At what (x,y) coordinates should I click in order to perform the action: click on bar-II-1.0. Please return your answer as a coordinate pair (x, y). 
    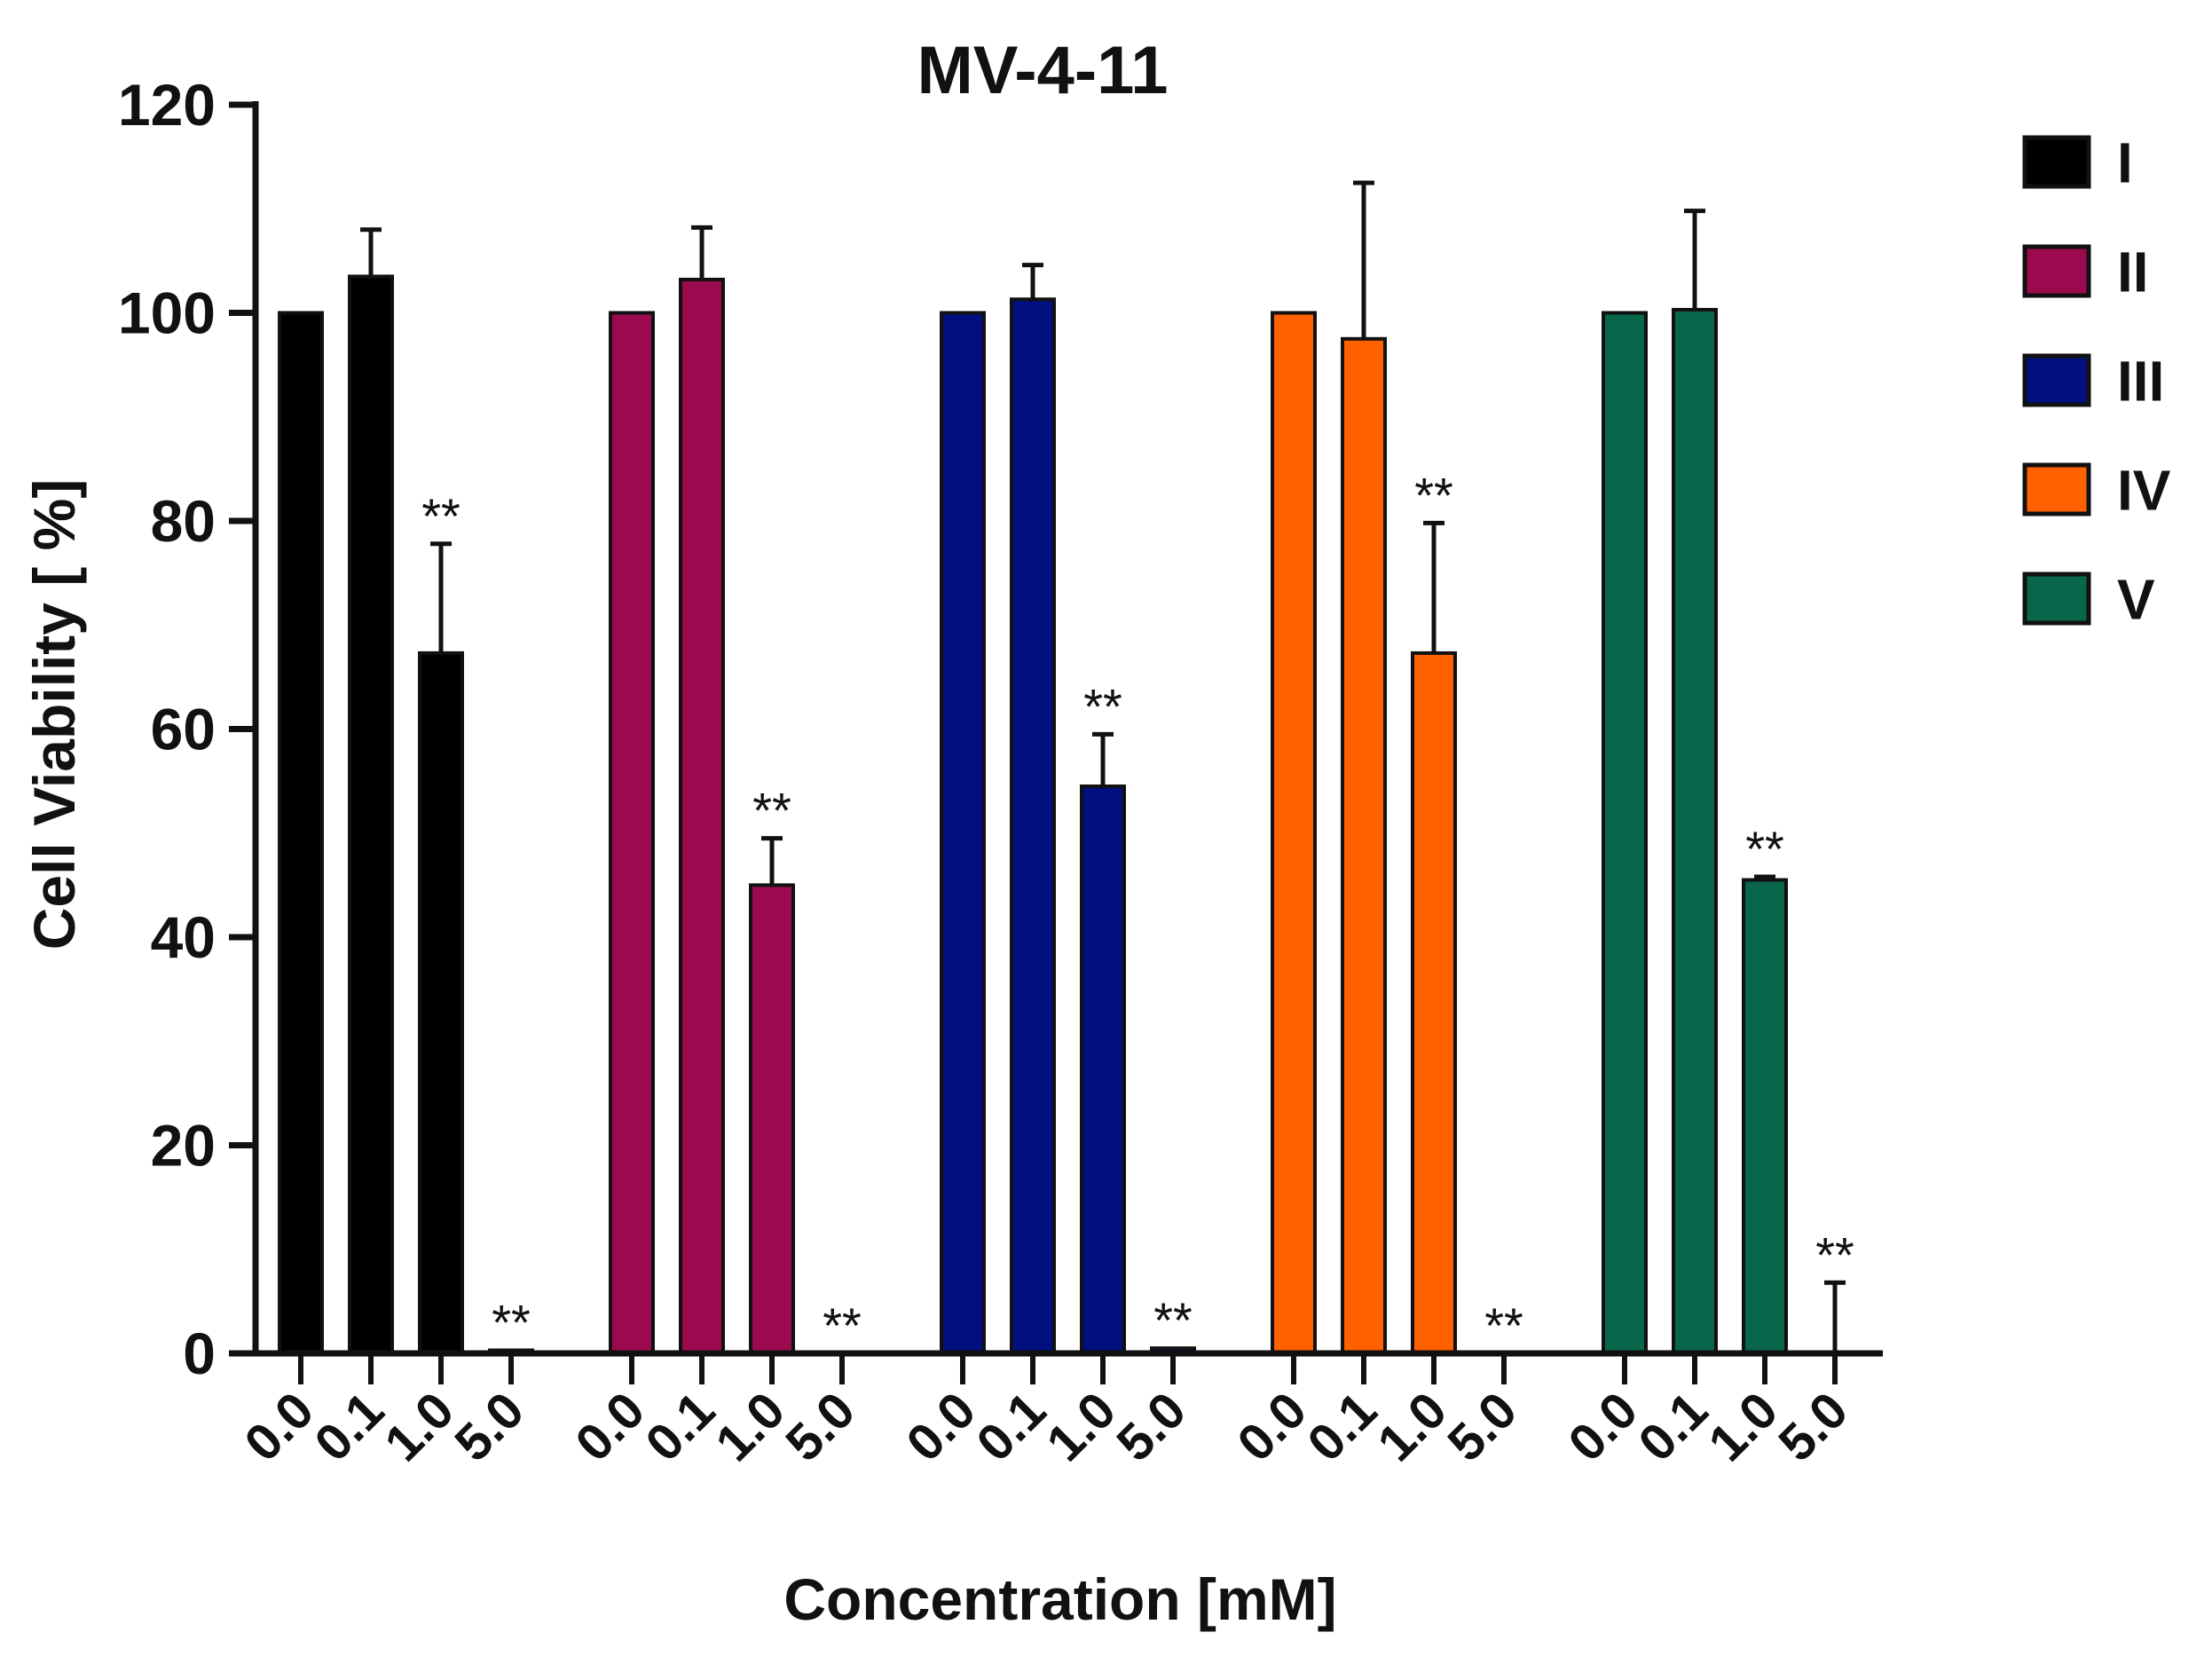
    Looking at the image, I should click on (772, 1119).